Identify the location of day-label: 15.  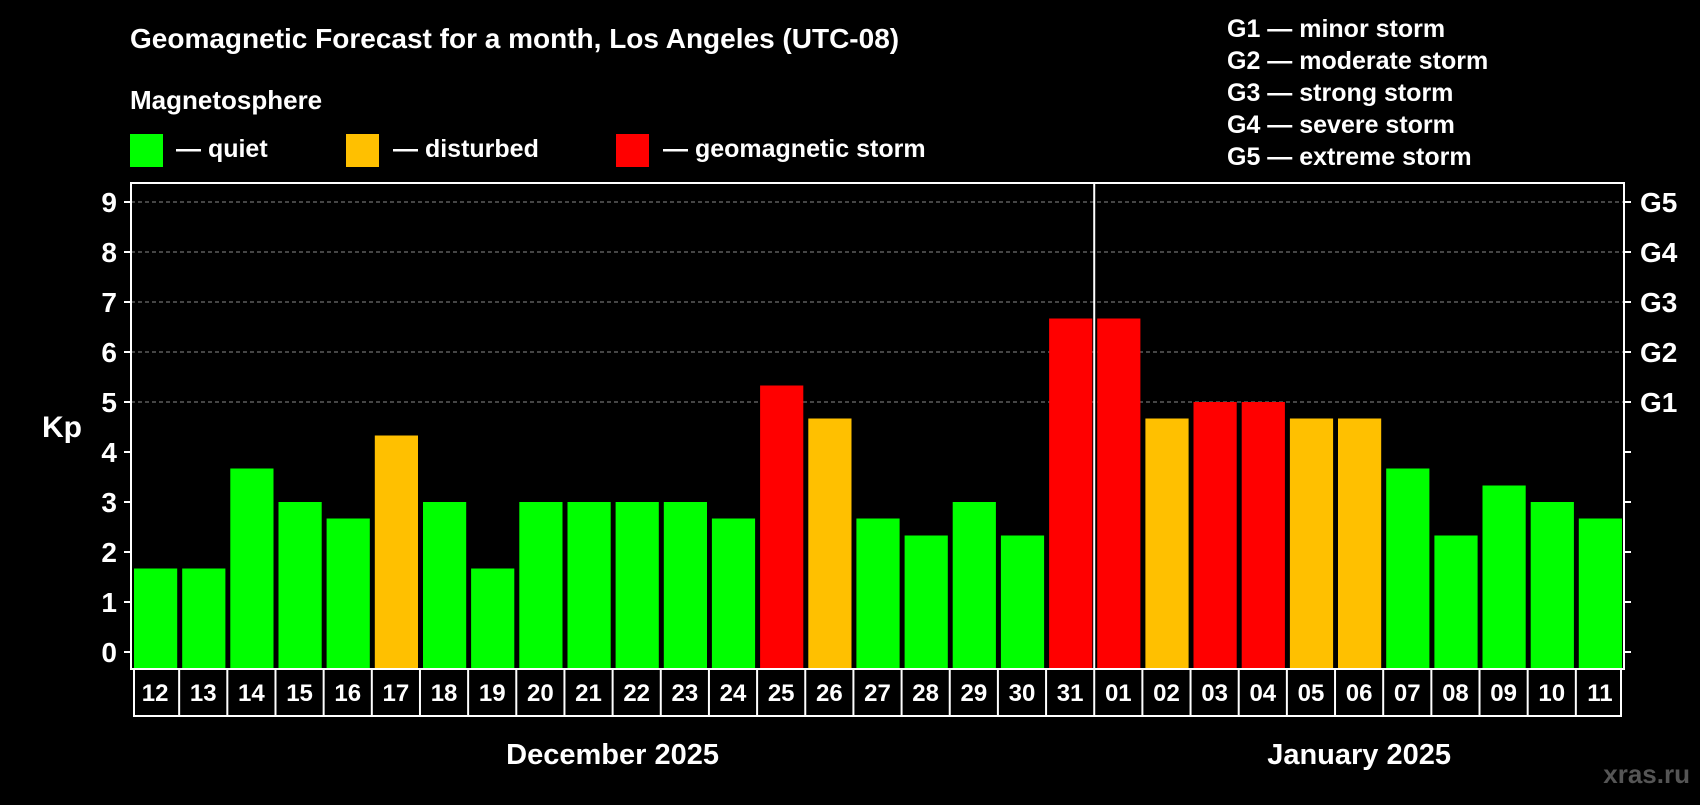
(299, 693).